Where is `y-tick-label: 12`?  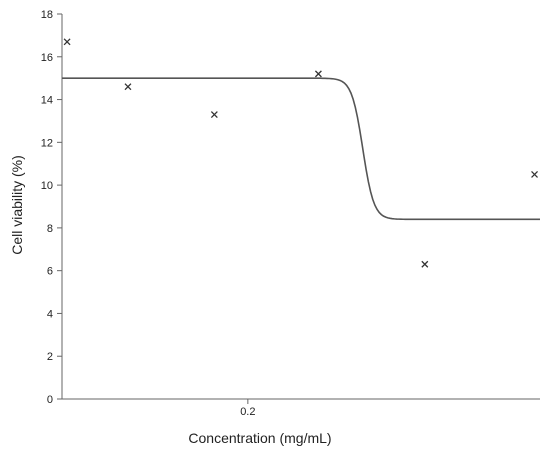
y-tick-label: 12 is located at coordinates (47, 143).